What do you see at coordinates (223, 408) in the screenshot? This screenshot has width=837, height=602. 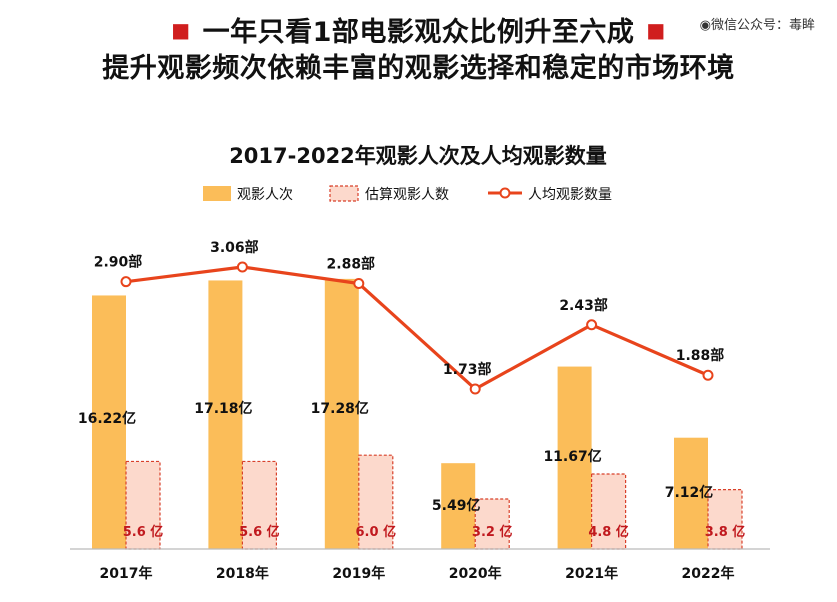 I see `bar-viewings-label-1: 17.18亿` at bounding box center [223, 408].